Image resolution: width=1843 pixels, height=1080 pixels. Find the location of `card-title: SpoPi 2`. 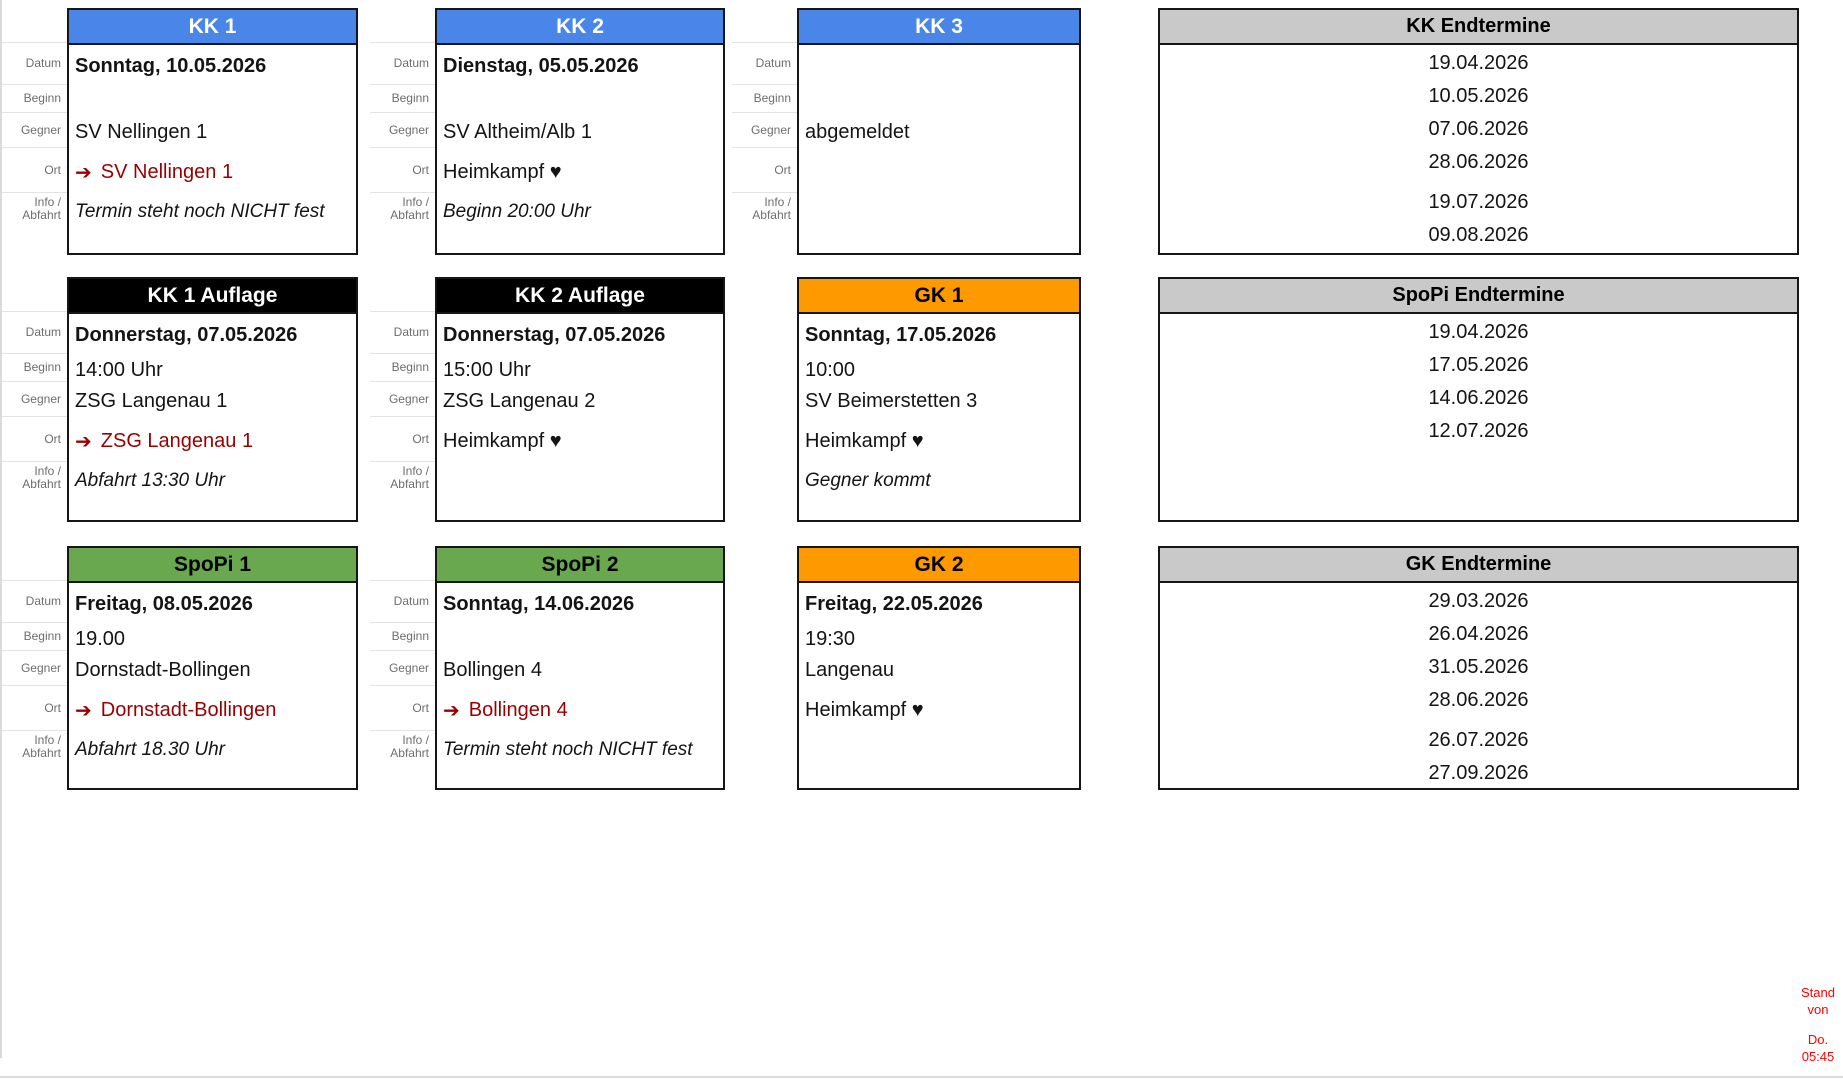

card-title: SpoPi 2 is located at coordinates (580, 565).